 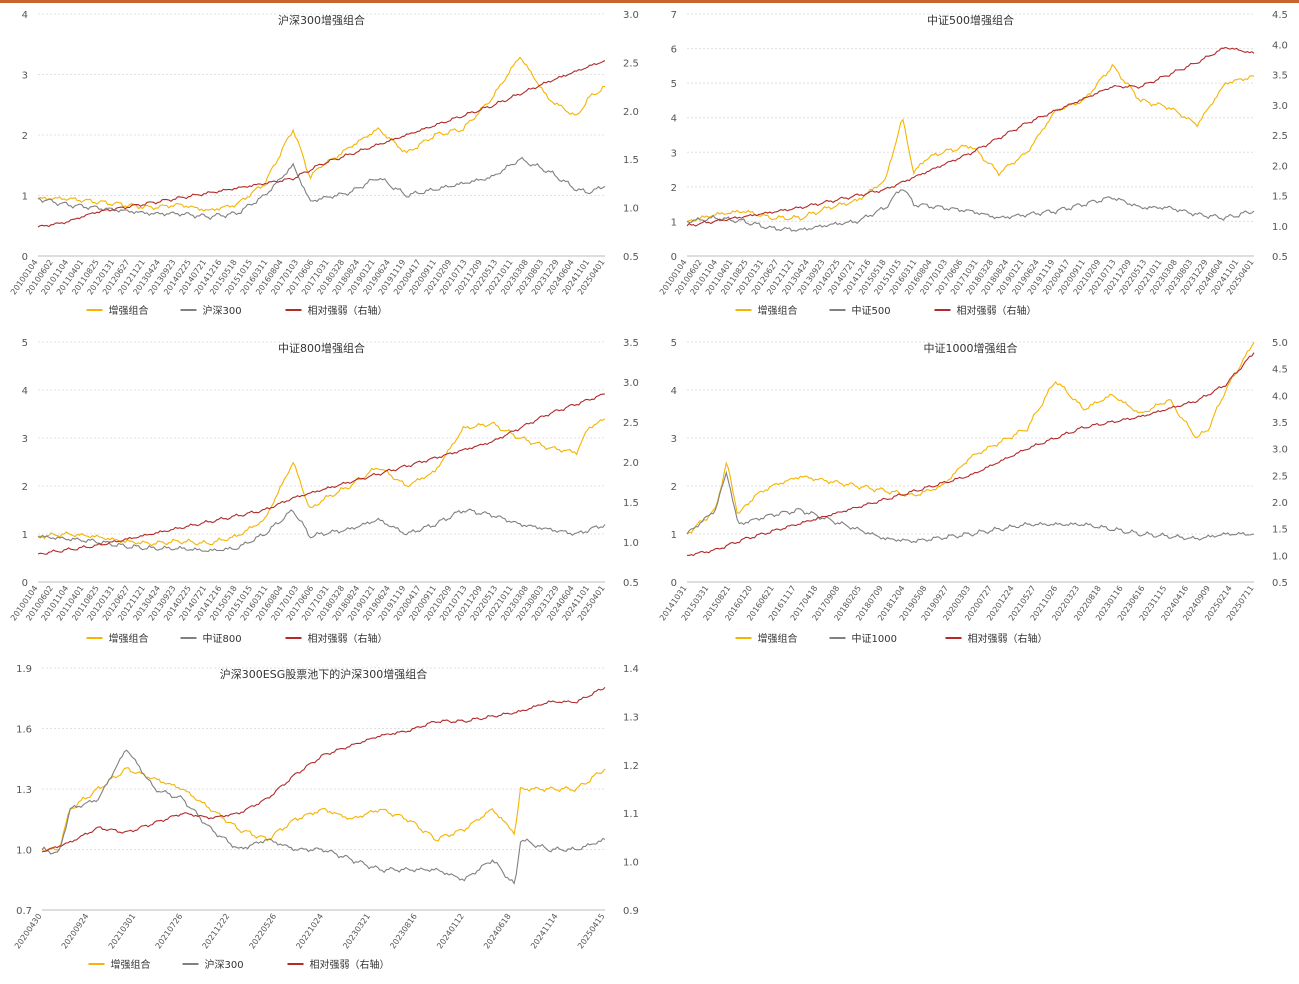 What do you see at coordinates (631, 717) in the screenshot?
I see `y2-tick-label: 1.3` at bounding box center [631, 717].